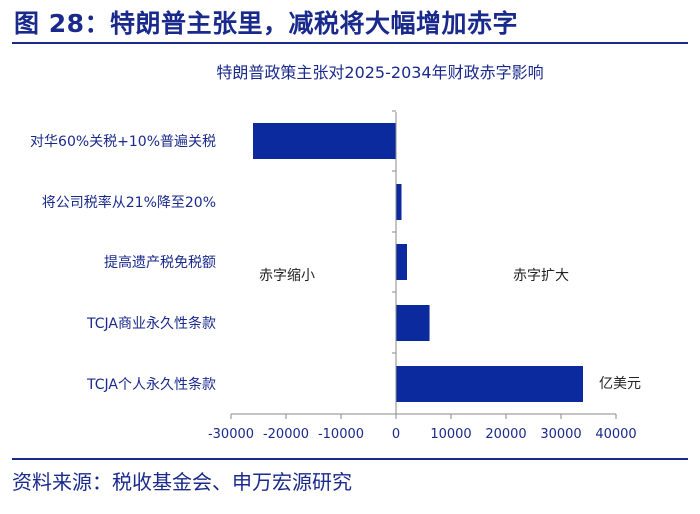 This screenshot has width=700, height=514. I want to click on x-tick-label: -30000, so click(231, 434).